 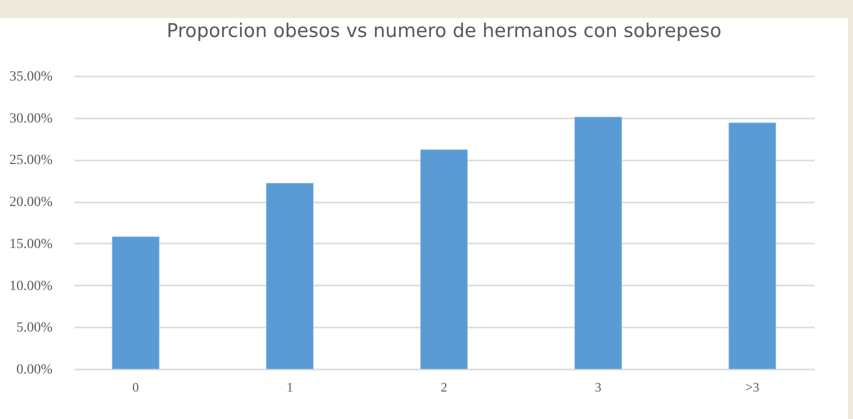 I want to click on x-tick-label: 0, so click(x=135, y=387).